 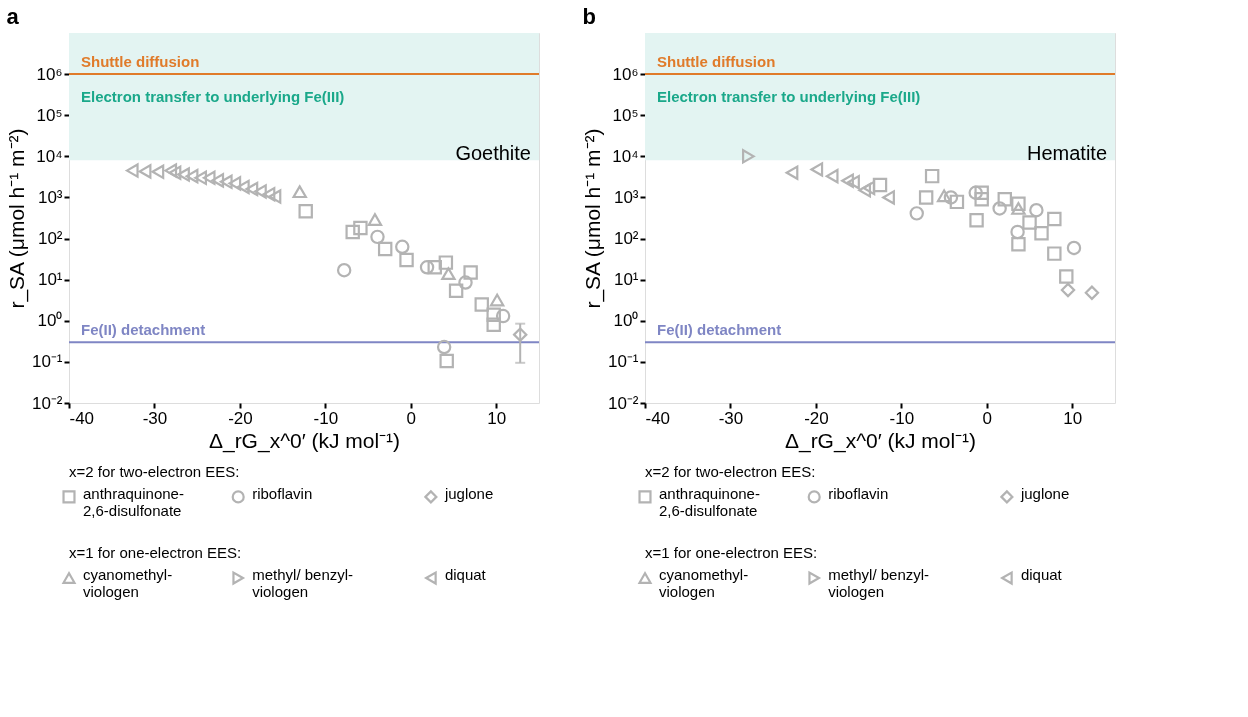 What do you see at coordinates (140, 62) in the screenshot?
I see `ref-line-label: Shuttle diffusion` at bounding box center [140, 62].